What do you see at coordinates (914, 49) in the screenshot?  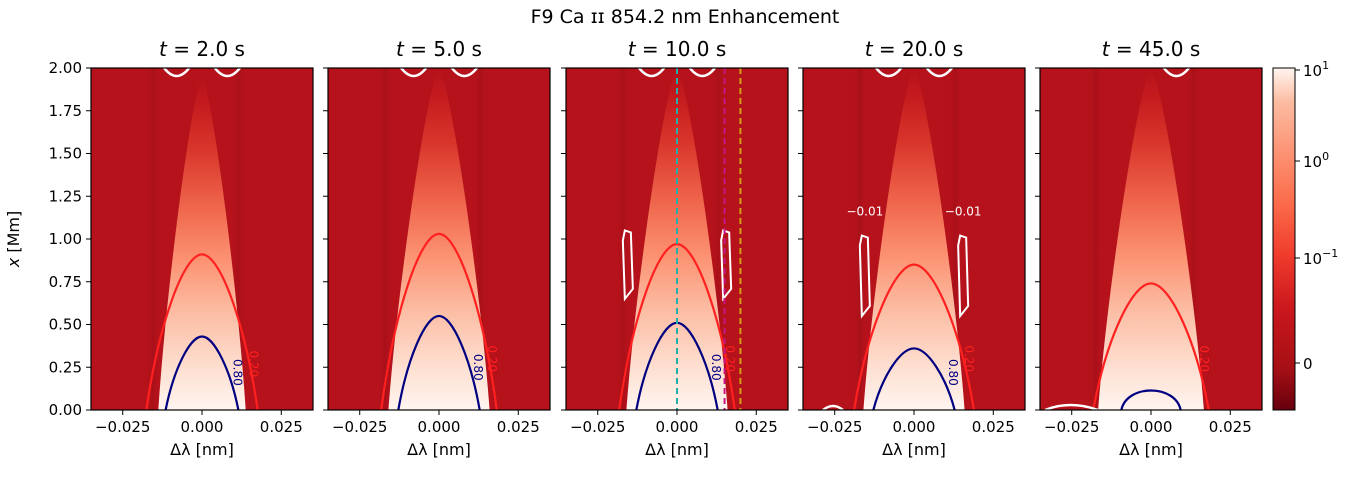 I see `panel-title: t = 20.0 s` at bounding box center [914, 49].